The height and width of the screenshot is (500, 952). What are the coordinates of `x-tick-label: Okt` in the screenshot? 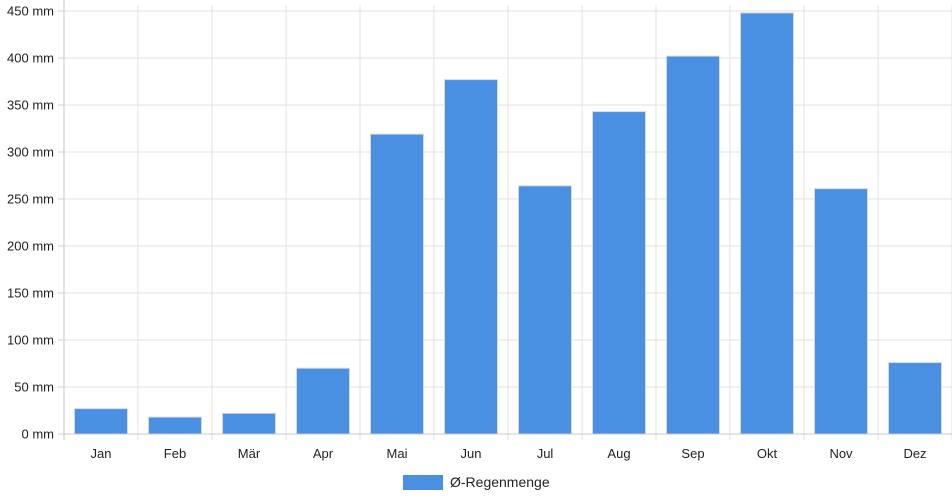 It's located at (767, 453).